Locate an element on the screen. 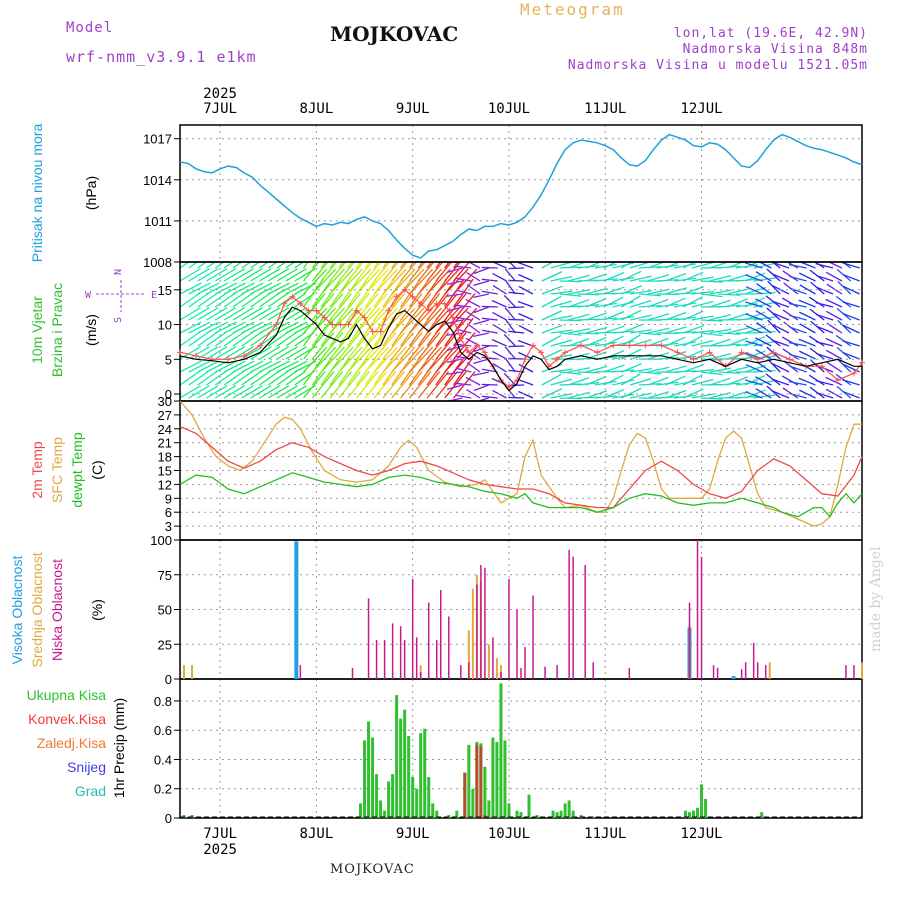 The image size is (900, 900). compass-west: W is located at coordinates (88, 295).